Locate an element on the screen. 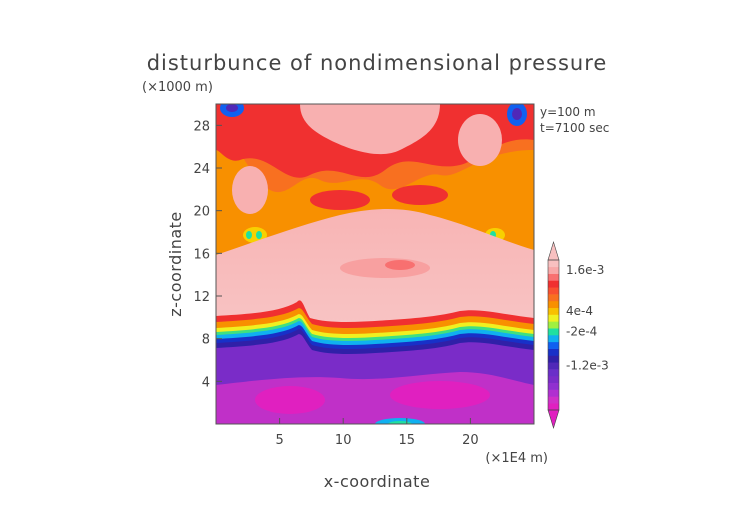  colorbar-label: 1.6e-3 is located at coordinates (585, 270).